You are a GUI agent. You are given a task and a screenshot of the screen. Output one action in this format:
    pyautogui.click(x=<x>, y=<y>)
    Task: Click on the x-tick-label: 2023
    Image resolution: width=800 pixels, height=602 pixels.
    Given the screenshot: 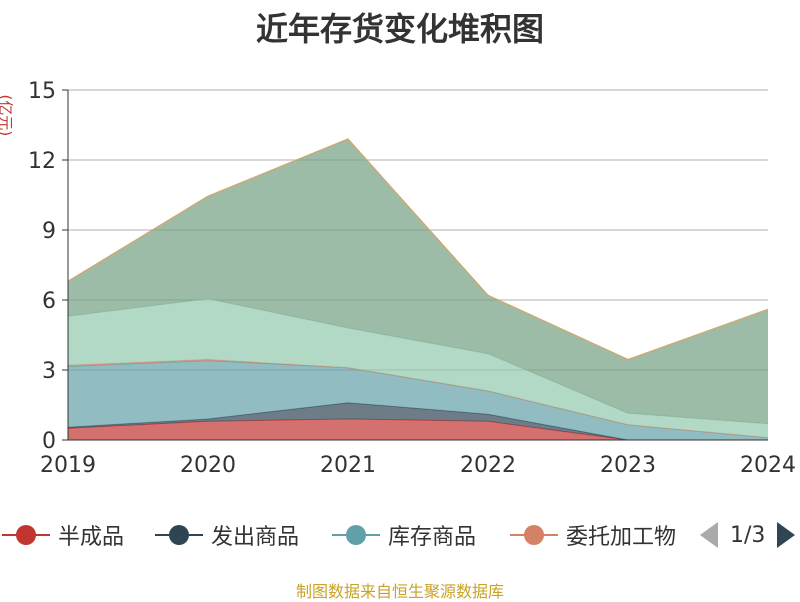 What is the action you would take?
    pyautogui.click(x=628, y=465)
    